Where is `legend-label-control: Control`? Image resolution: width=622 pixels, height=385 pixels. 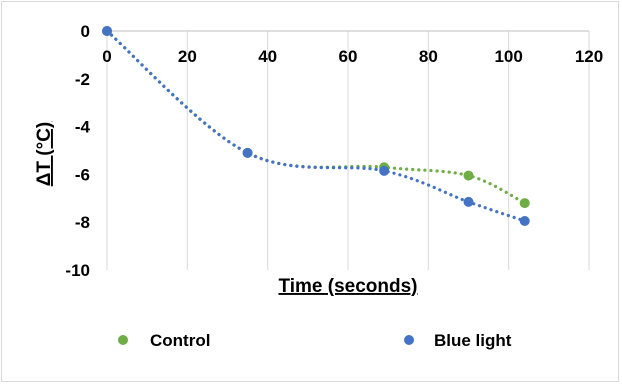 legend-label-control: Control is located at coordinates (180, 340).